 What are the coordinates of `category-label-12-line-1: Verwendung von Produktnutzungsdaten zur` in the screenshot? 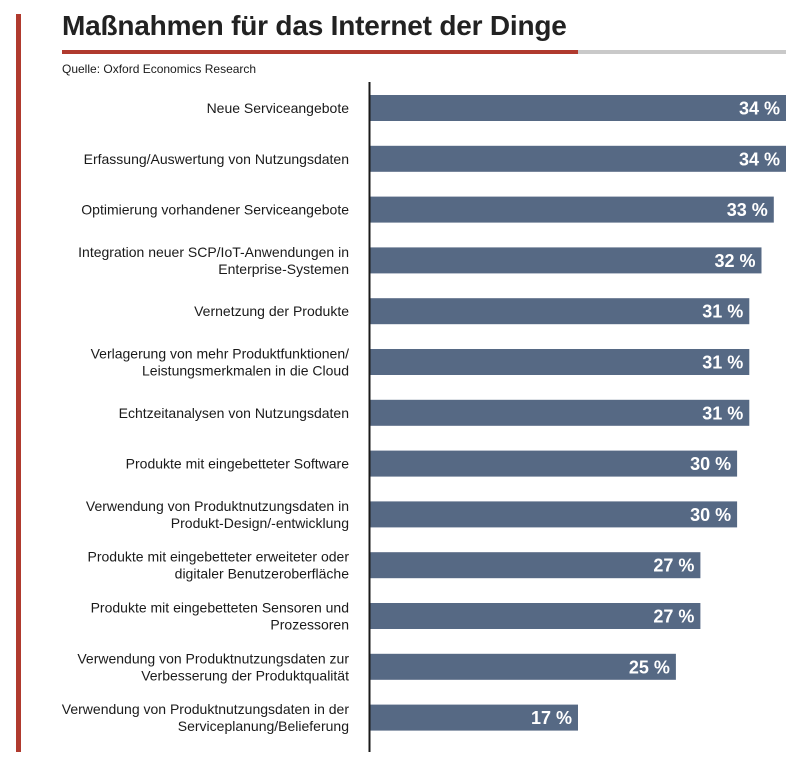 It's located at (213, 658).